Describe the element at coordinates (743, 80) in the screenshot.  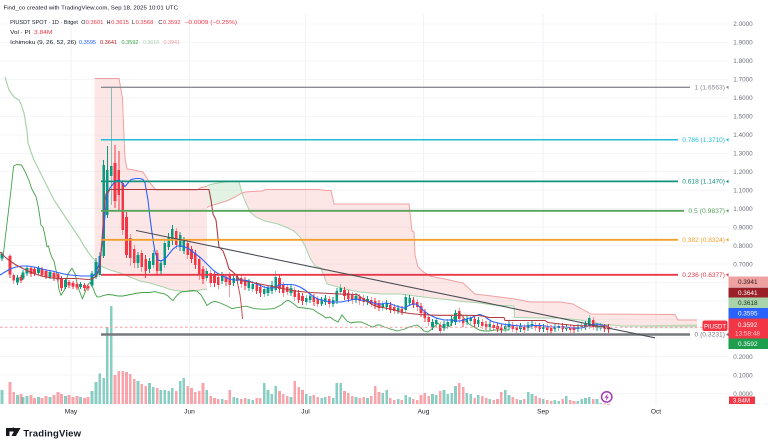
I see `svg-text: 1.7000` at that location.